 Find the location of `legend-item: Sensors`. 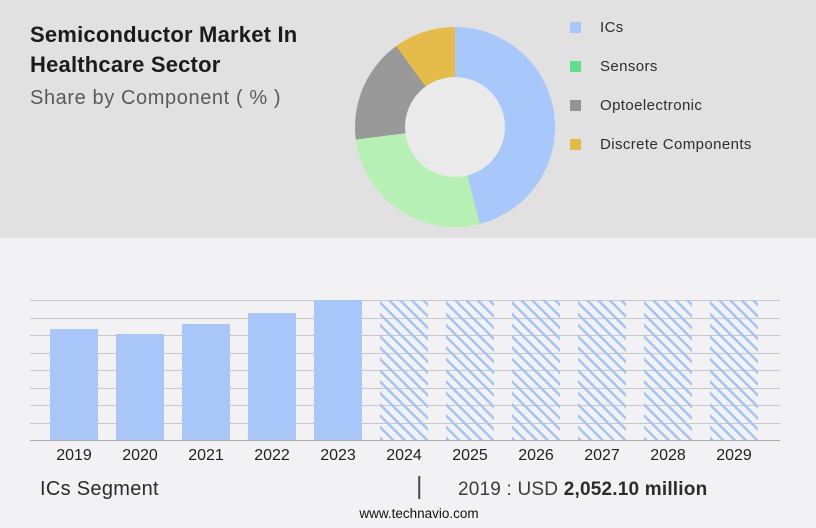

legend-item: Sensors is located at coordinates (661, 66).